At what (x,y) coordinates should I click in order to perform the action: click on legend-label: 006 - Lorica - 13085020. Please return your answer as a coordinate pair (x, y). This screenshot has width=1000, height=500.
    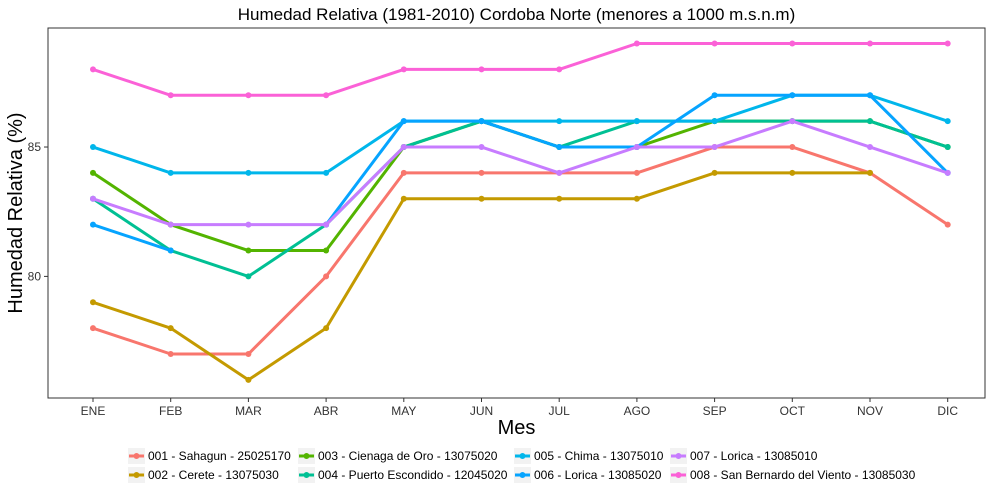
    Looking at the image, I should click on (598, 475).